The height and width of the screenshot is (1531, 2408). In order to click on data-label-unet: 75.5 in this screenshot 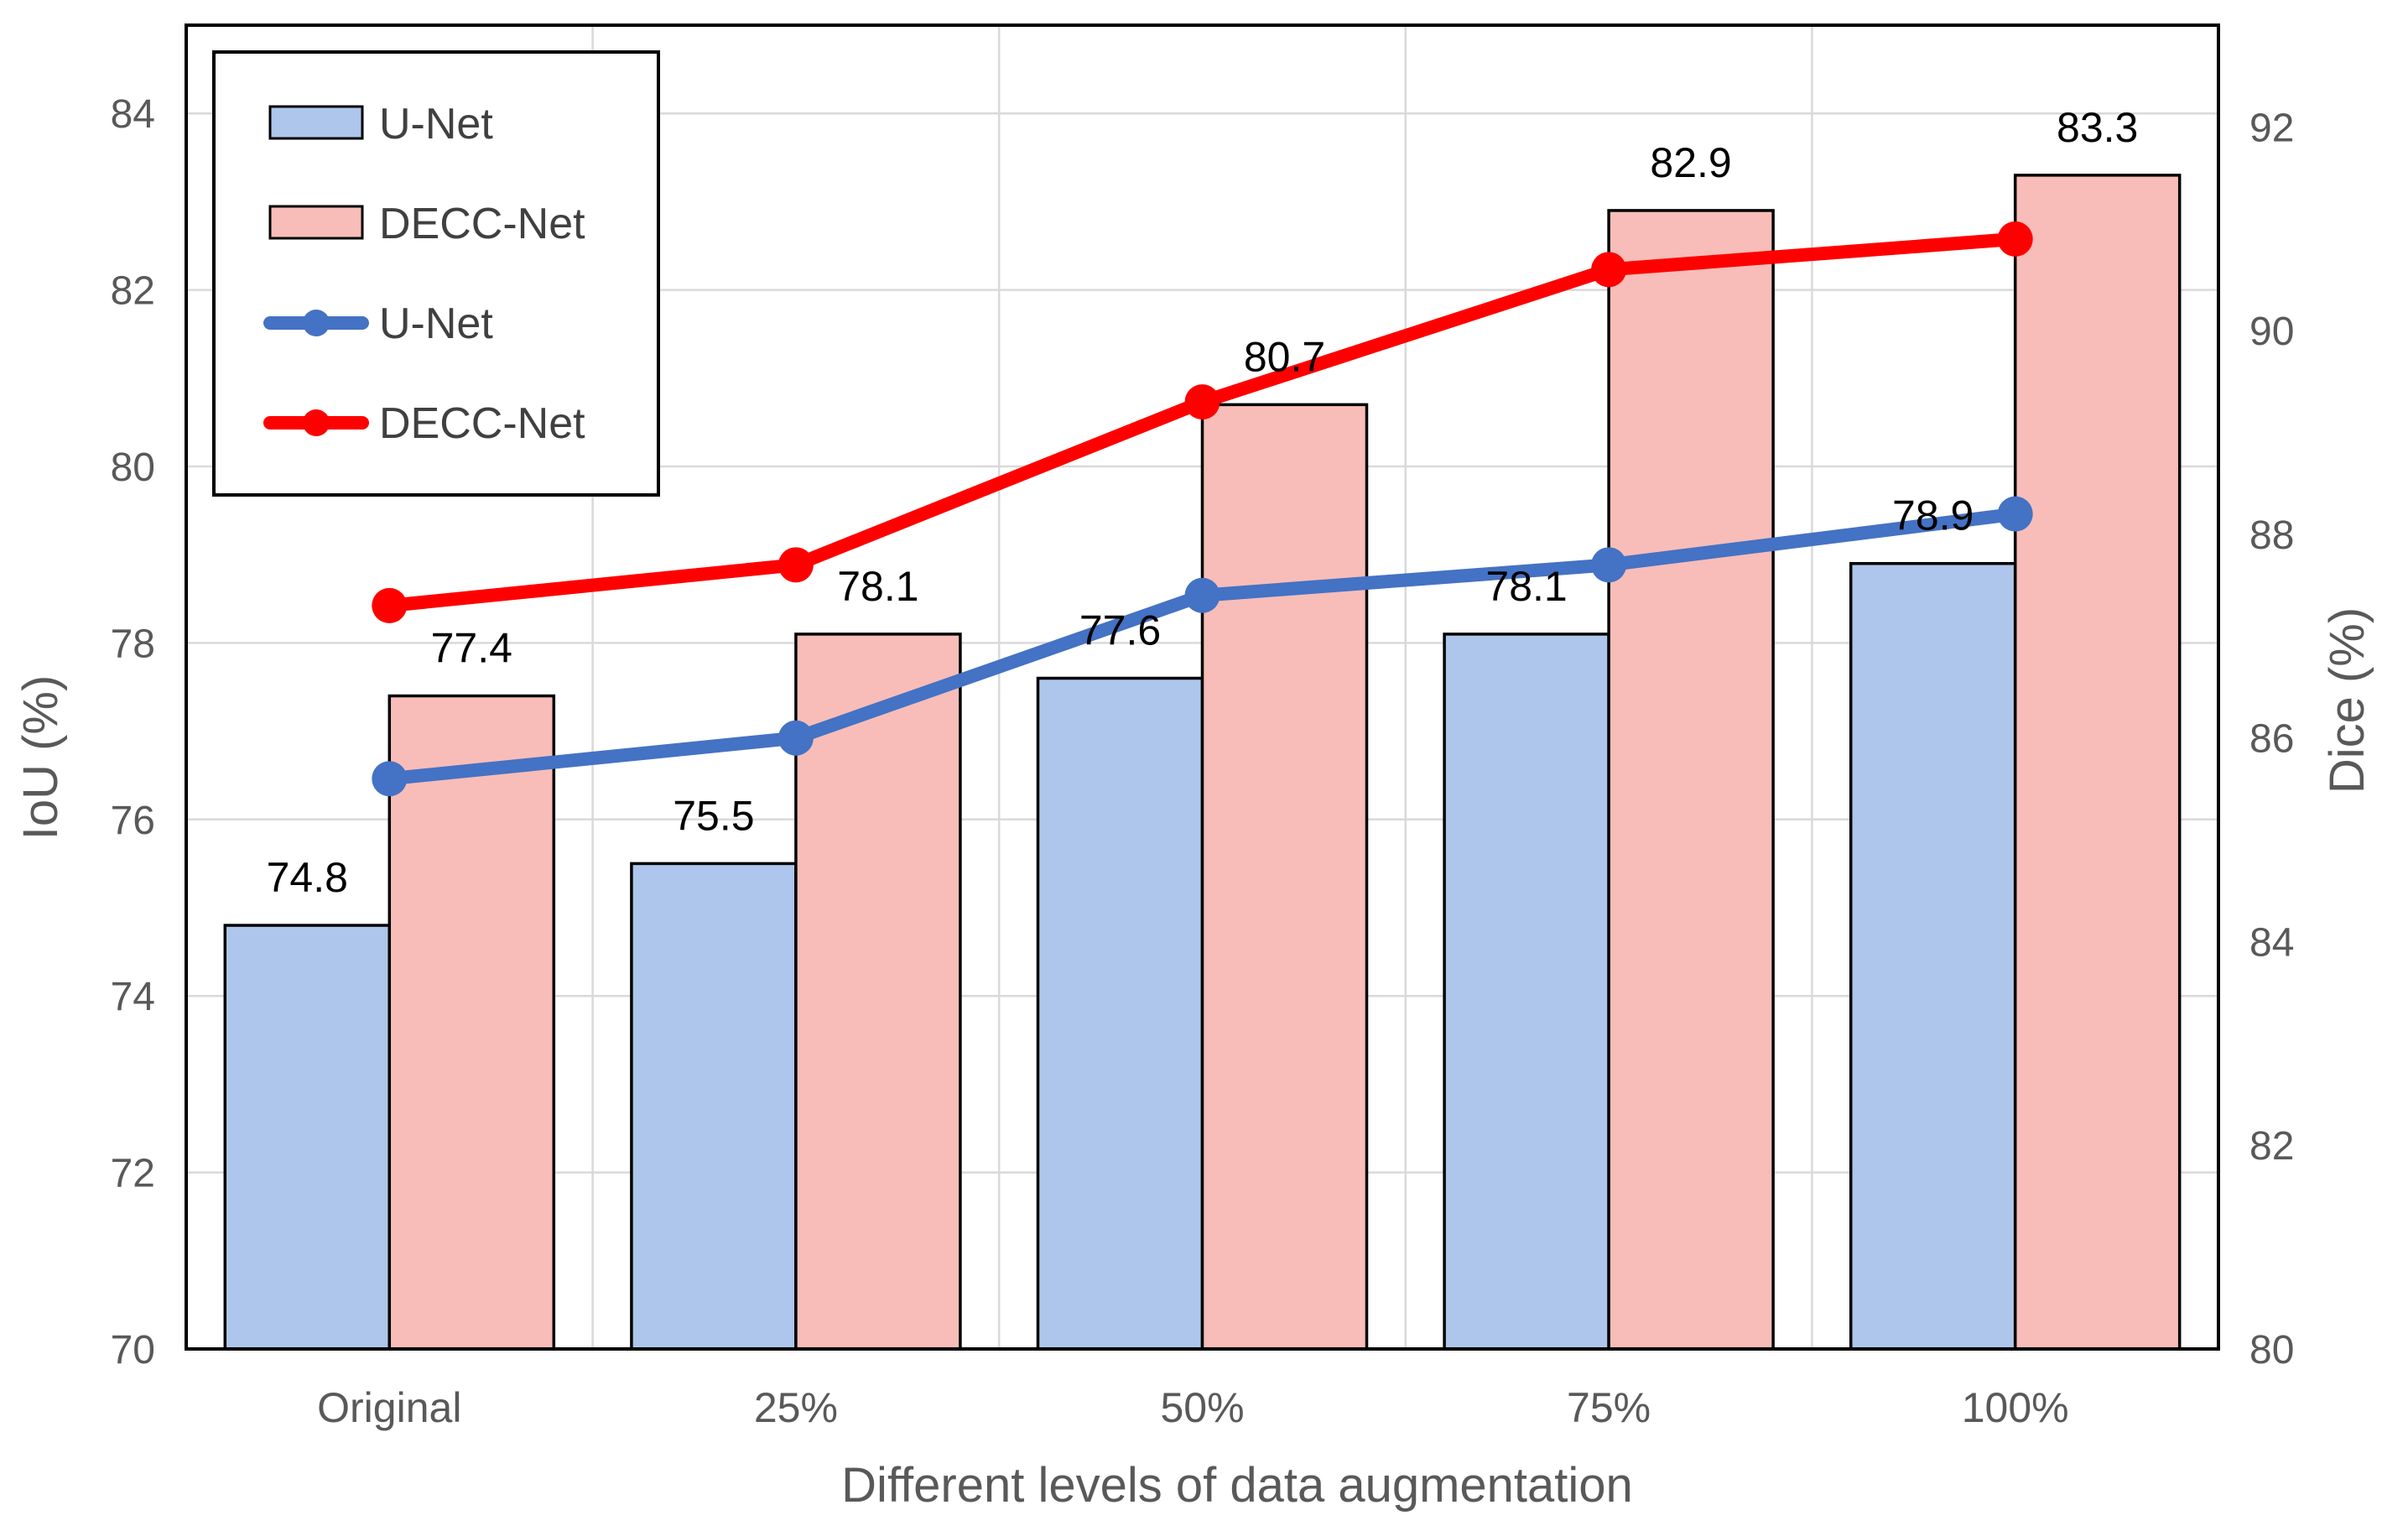, I will do `click(713, 815)`.